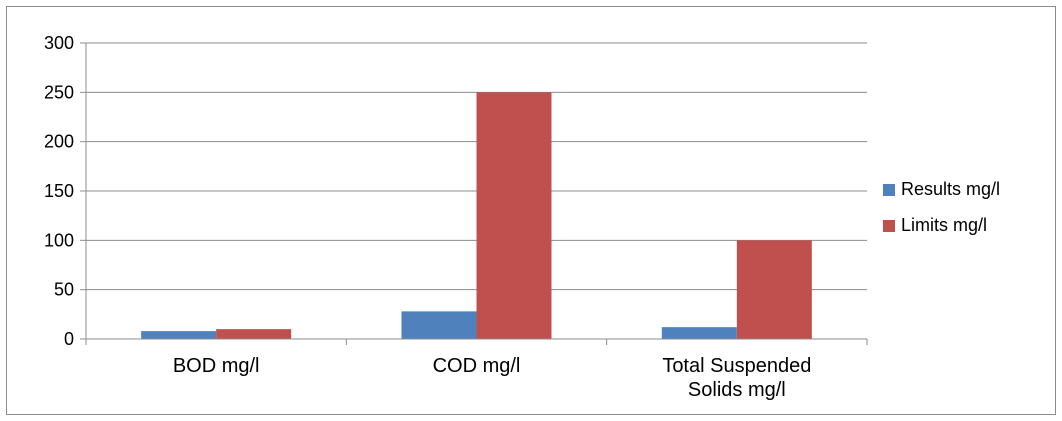 The width and height of the screenshot is (1062, 421). I want to click on y-tick-label: 200, so click(59, 142).